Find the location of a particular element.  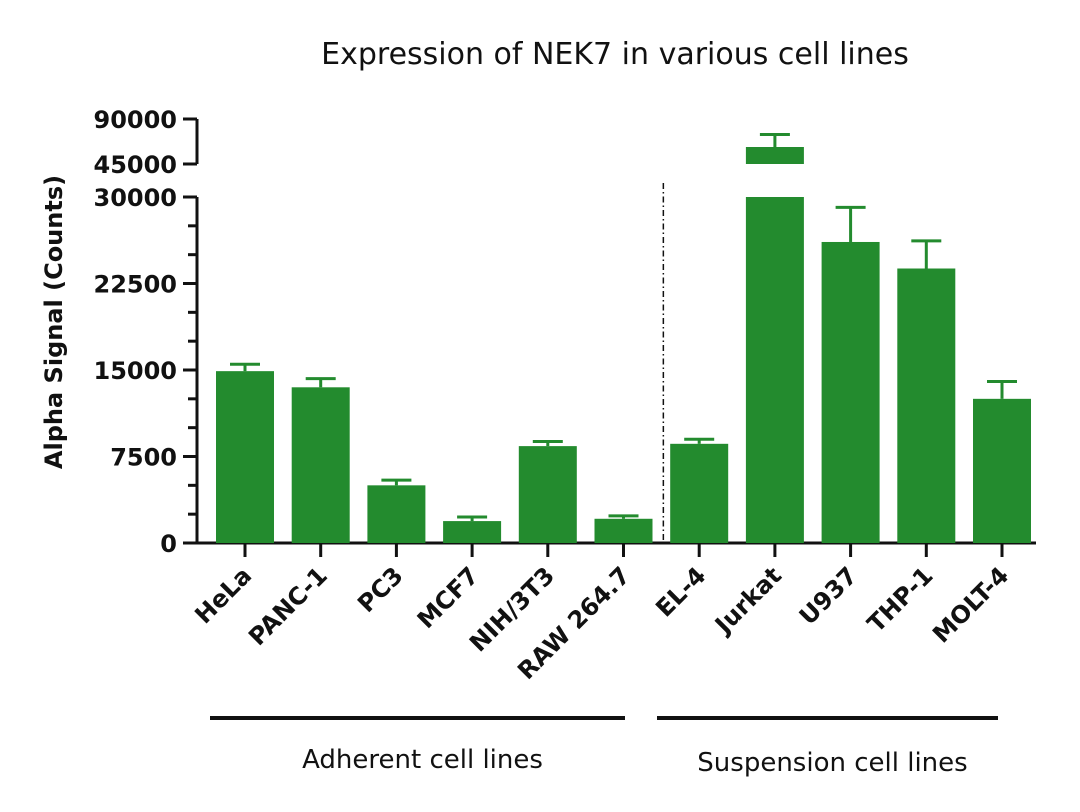

y-tick-label: 30000 is located at coordinates (136, 198).